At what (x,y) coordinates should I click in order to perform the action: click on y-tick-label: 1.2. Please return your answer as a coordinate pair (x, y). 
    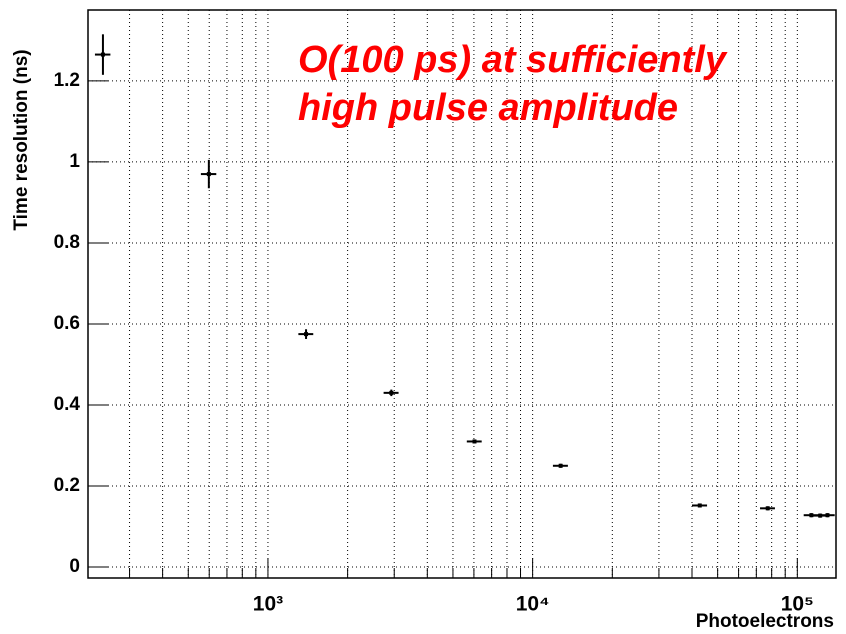
    Looking at the image, I should click on (67, 80).